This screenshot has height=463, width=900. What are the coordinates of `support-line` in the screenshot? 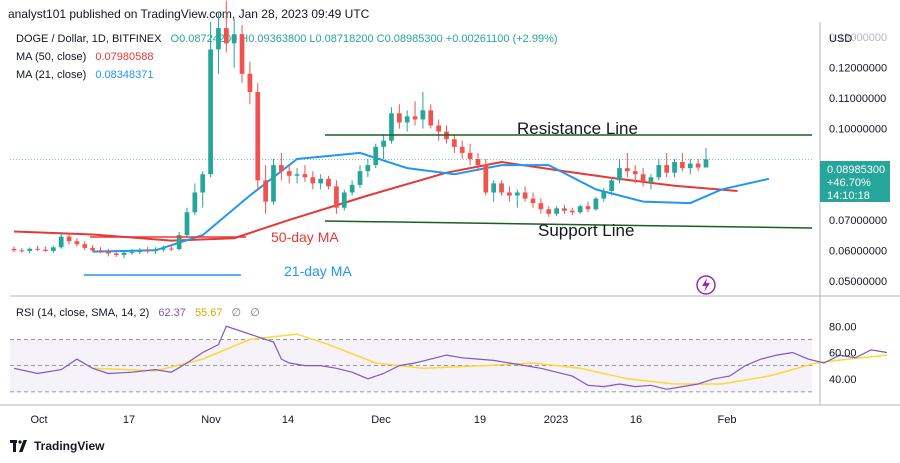 It's located at (568, 224).